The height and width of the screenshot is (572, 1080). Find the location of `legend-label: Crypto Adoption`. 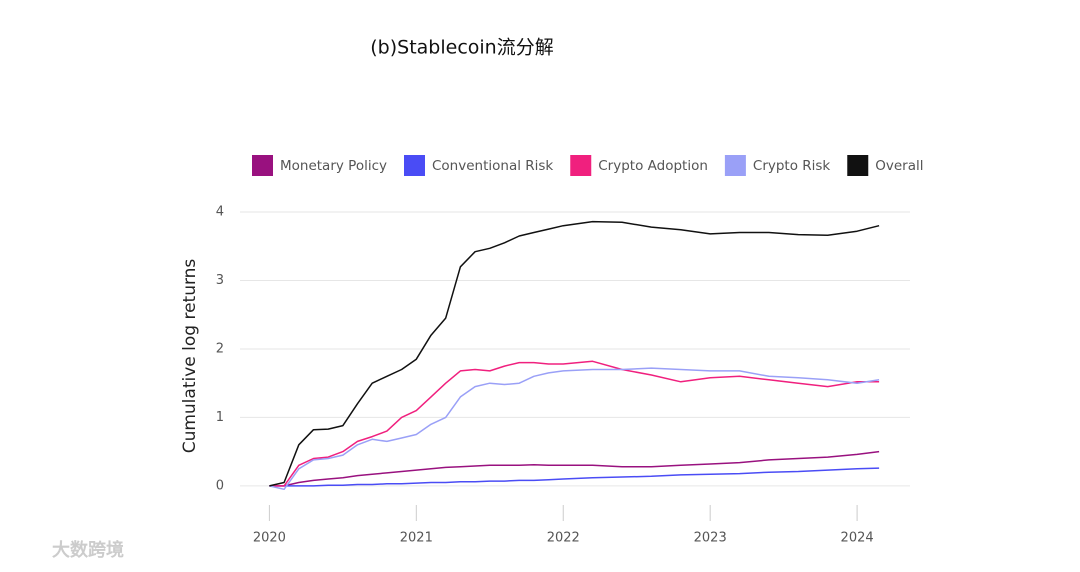

legend-label: Crypto Adoption is located at coordinates (653, 166).